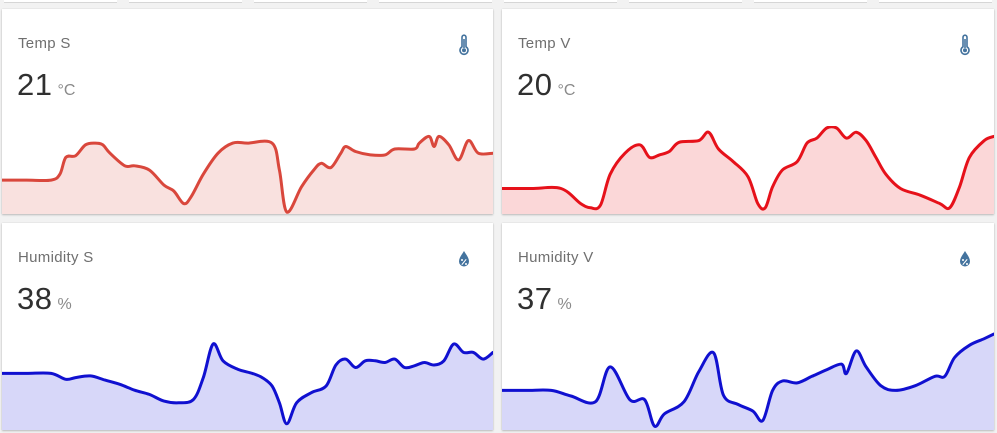 The width and height of the screenshot is (997, 433). I want to click on reading-value: 20, so click(535, 84).